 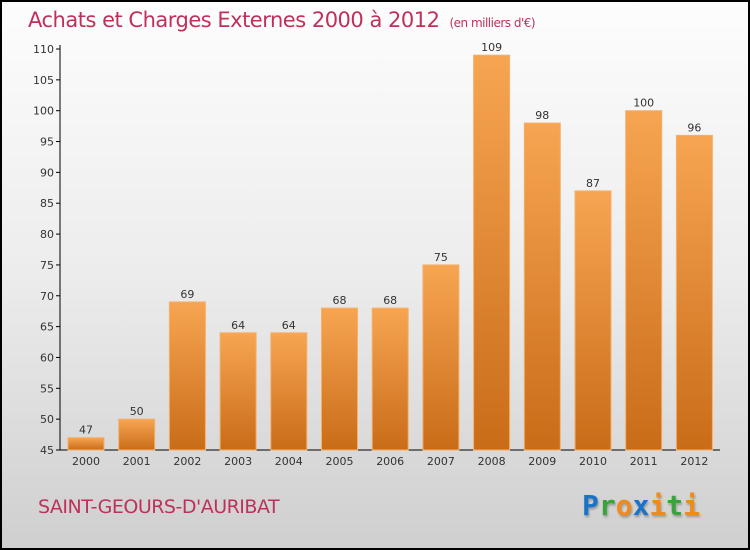 What do you see at coordinates (47, 172) in the screenshot?
I see `y-tick-label: 90` at bounding box center [47, 172].